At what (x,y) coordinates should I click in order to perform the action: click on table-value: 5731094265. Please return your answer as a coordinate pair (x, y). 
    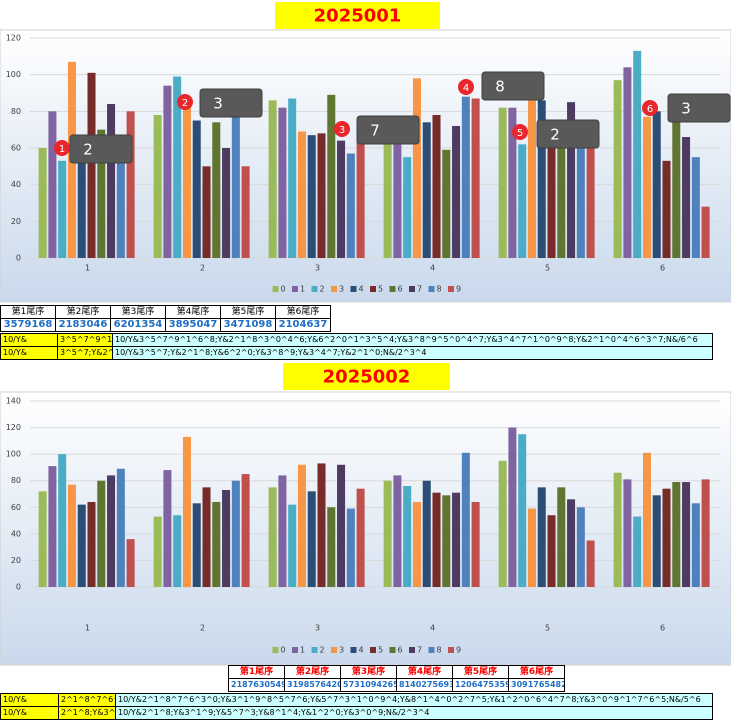
    Looking at the image, I should click on (368, 685).